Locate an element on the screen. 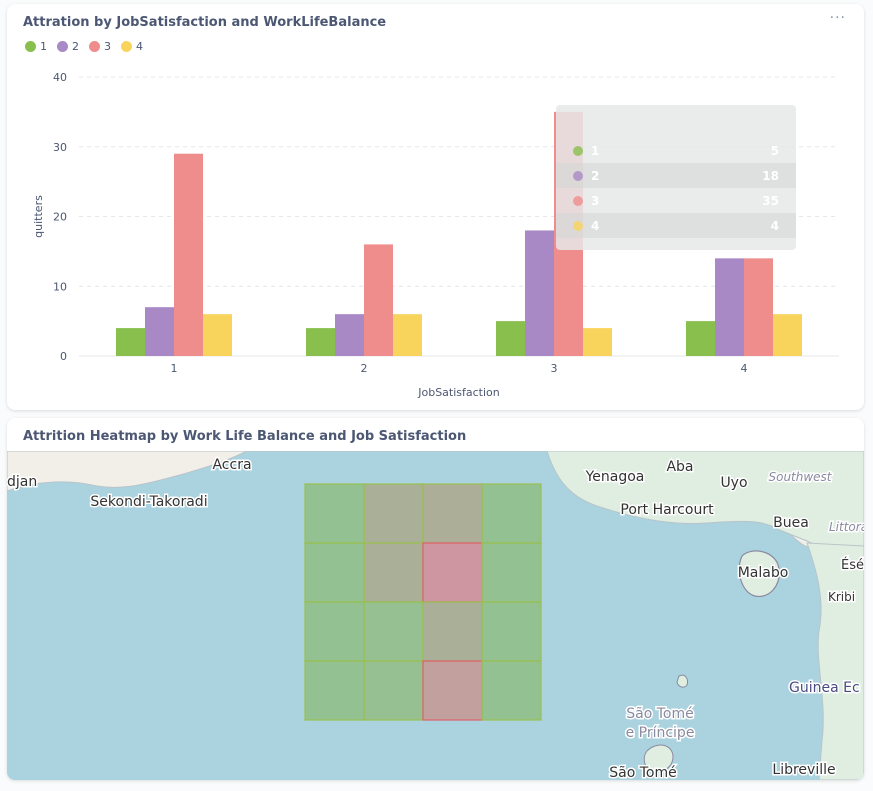 The width and height of the screenshot is (873, 791). tooltip-value: 35 is located at coordinates (770, 200).